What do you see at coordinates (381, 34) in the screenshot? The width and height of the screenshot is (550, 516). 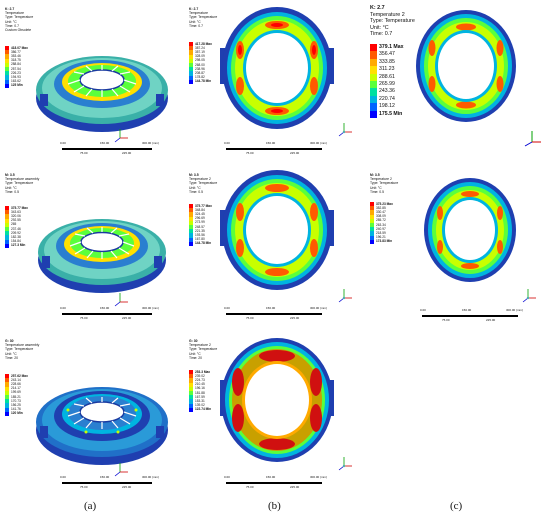 I see `header-line: Time: 0.7` at bounding box center [381, 34].